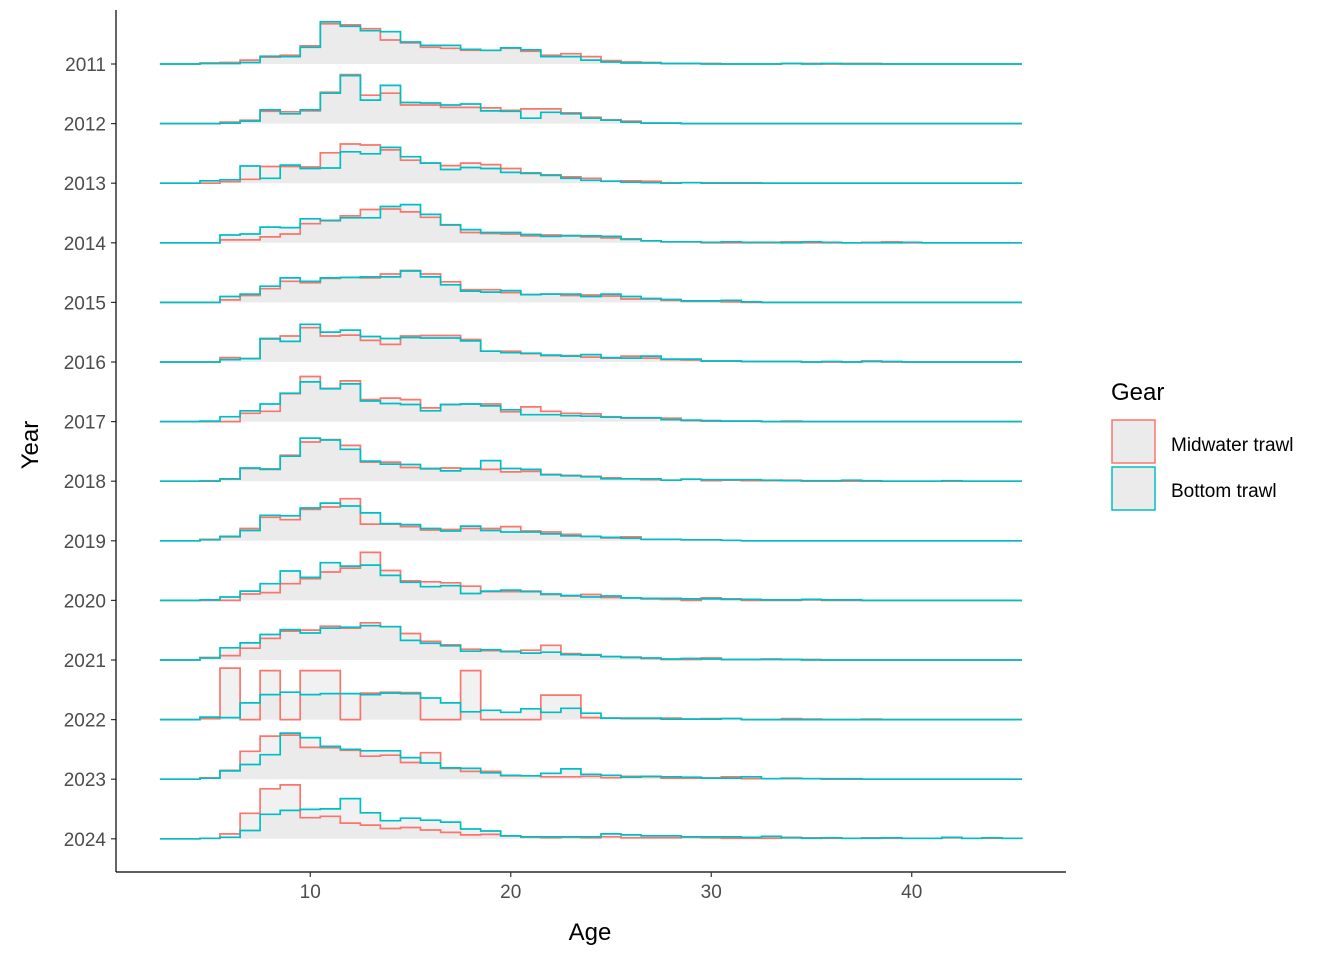 The height and width of the screenshot is (960, 1344). Describe the element at coordinates (85, 542) in the screenshot. I see `y-tick-label-2019: 2019` at that location.